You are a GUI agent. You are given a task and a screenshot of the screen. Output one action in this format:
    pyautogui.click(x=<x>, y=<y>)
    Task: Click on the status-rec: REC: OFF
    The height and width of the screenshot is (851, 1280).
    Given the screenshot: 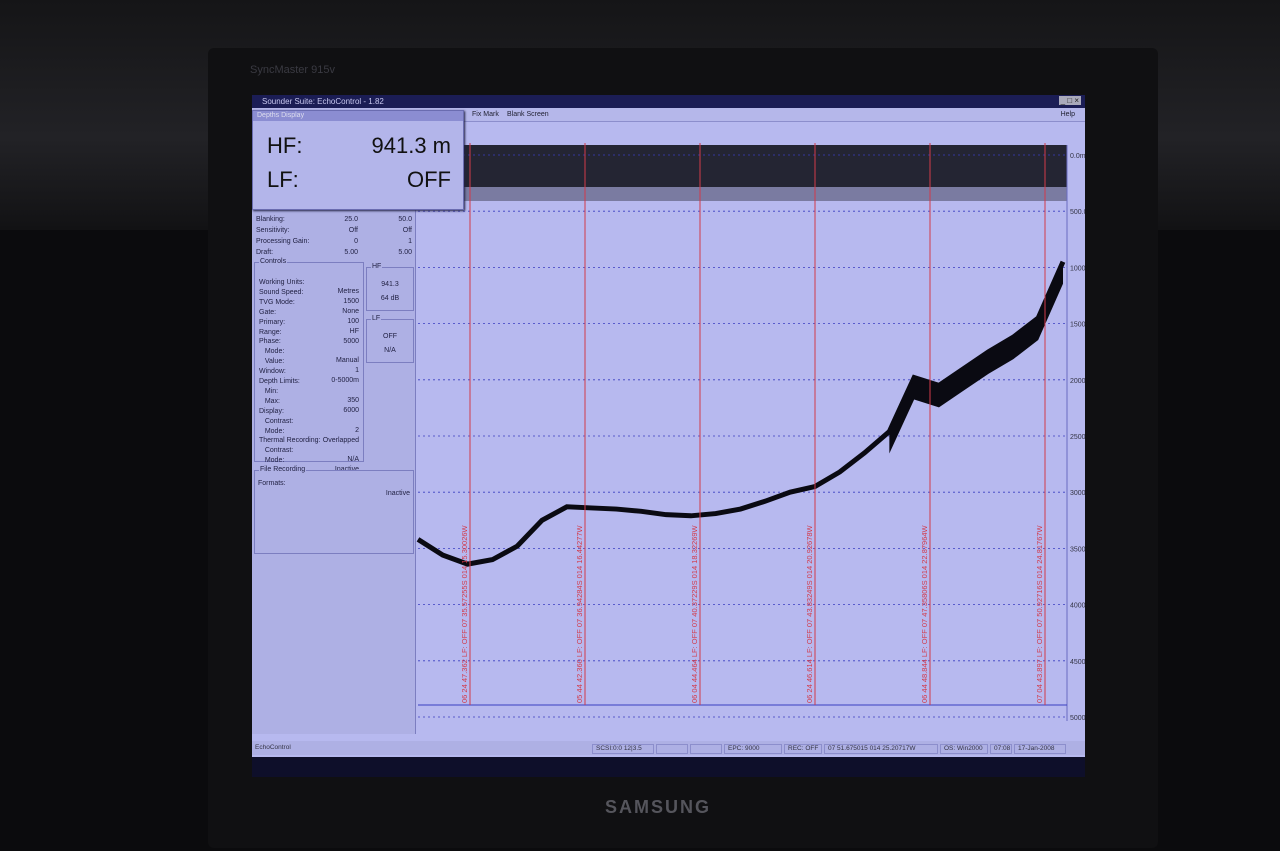 What is the action you would take?
    pyautogui.click(x=803, y=749)
    